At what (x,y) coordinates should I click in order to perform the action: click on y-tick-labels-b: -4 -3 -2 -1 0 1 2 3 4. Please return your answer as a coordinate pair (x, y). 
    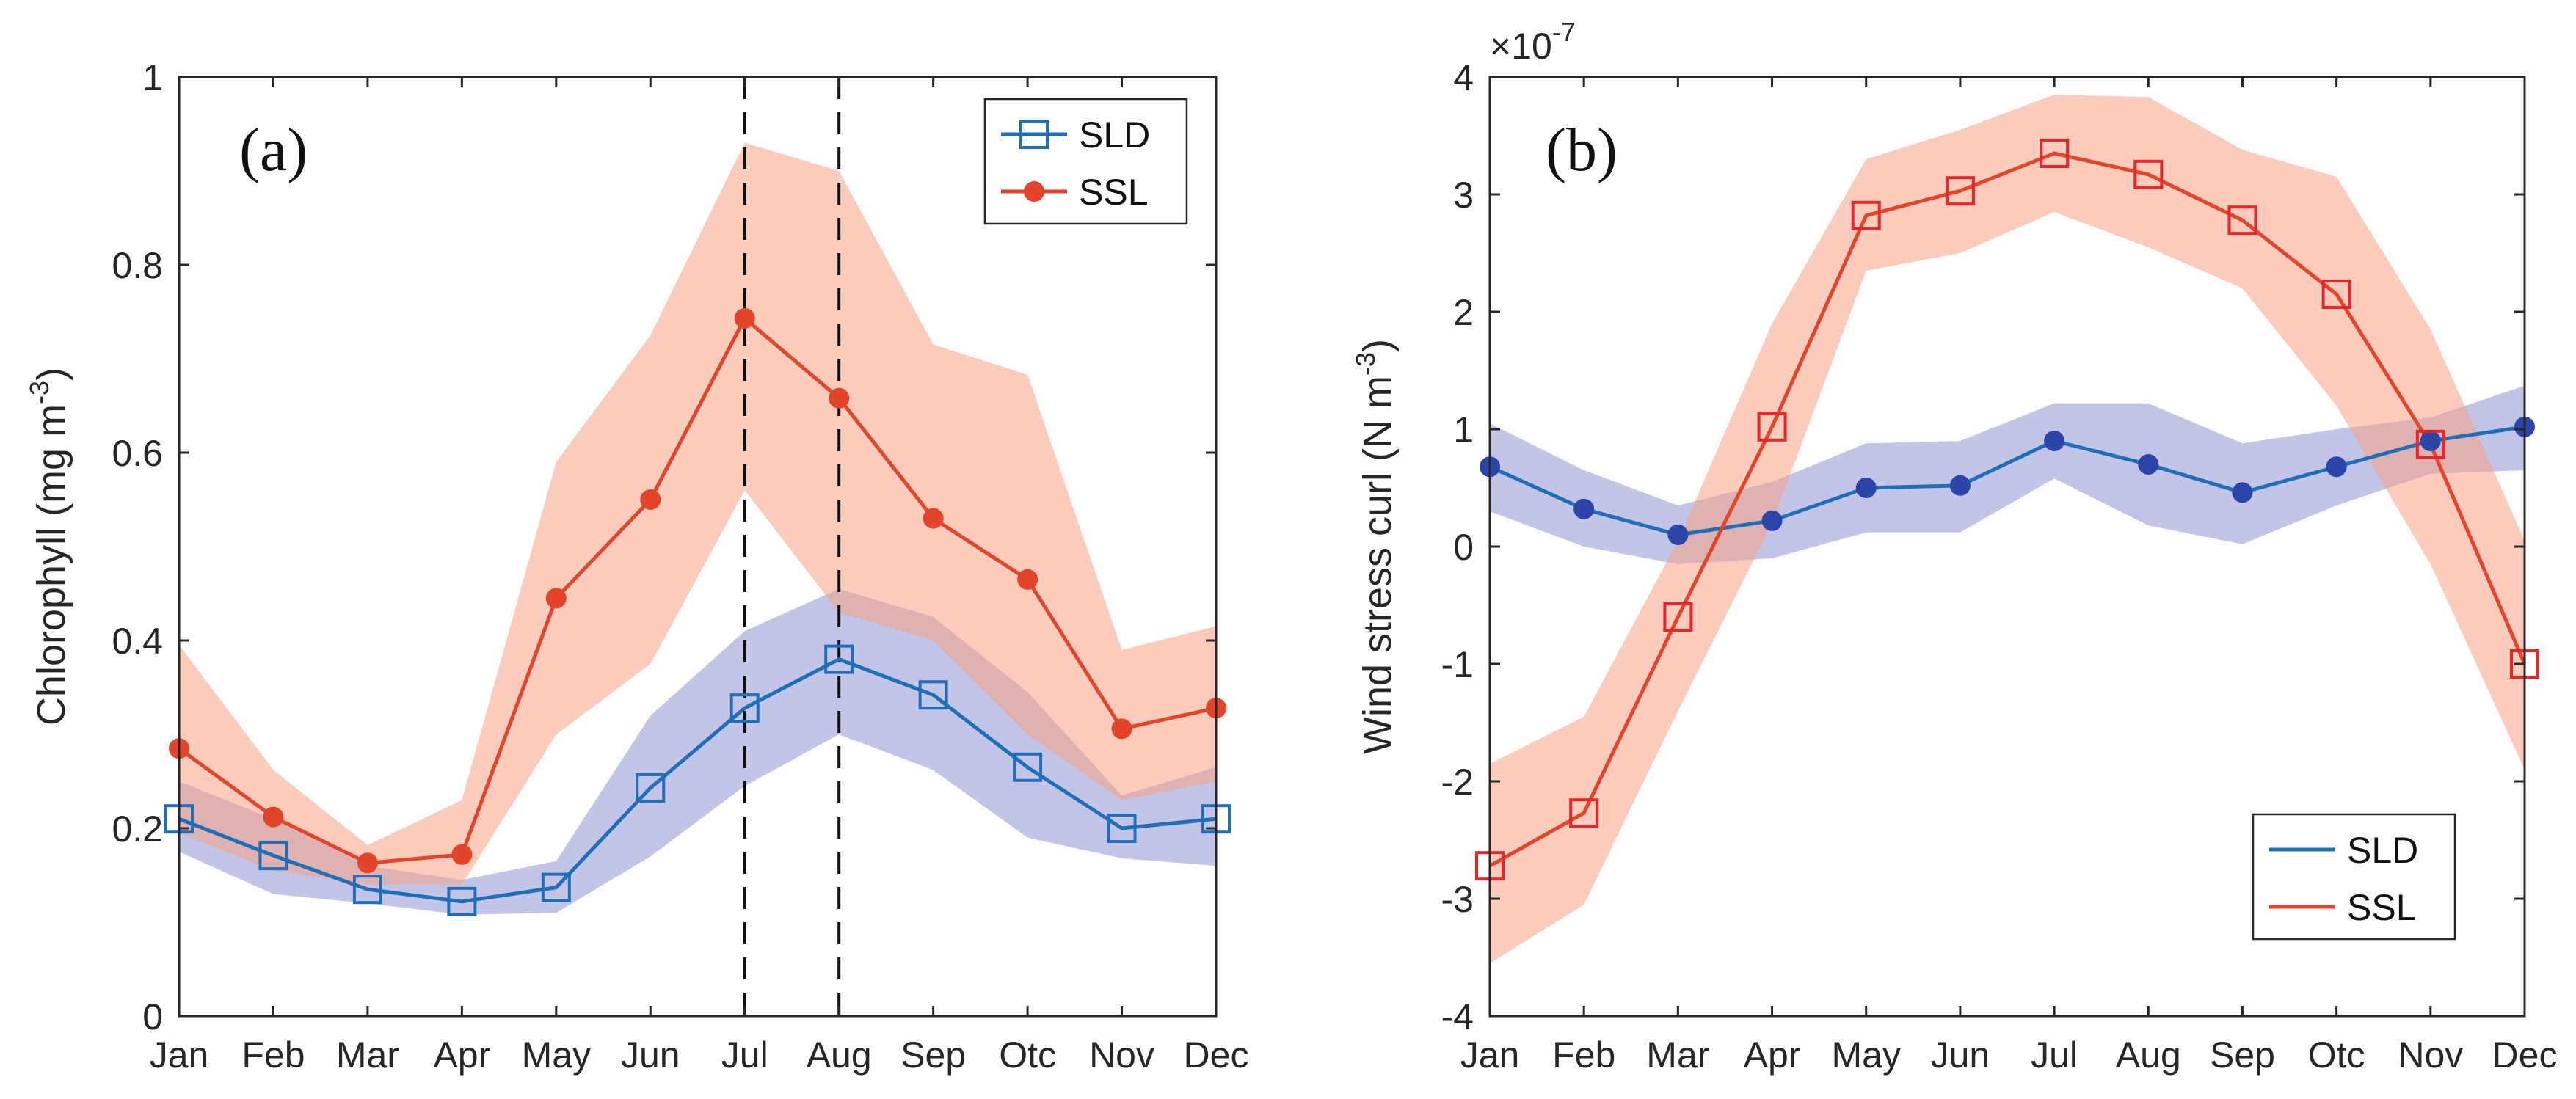
    Looking at the image, I should click on (1457, 547).